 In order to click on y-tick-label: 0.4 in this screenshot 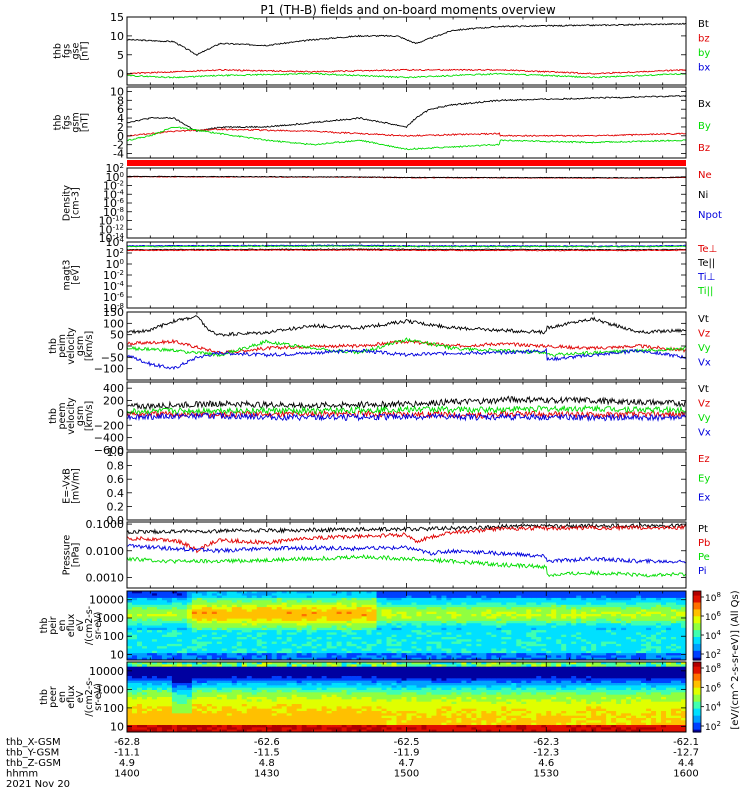, I will do `click(116, 493)`.